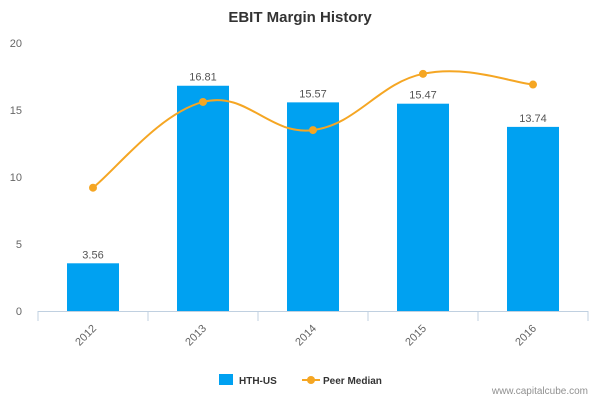  I want to click on legend-label-hth-us: HTH-US, so click(258, 381).